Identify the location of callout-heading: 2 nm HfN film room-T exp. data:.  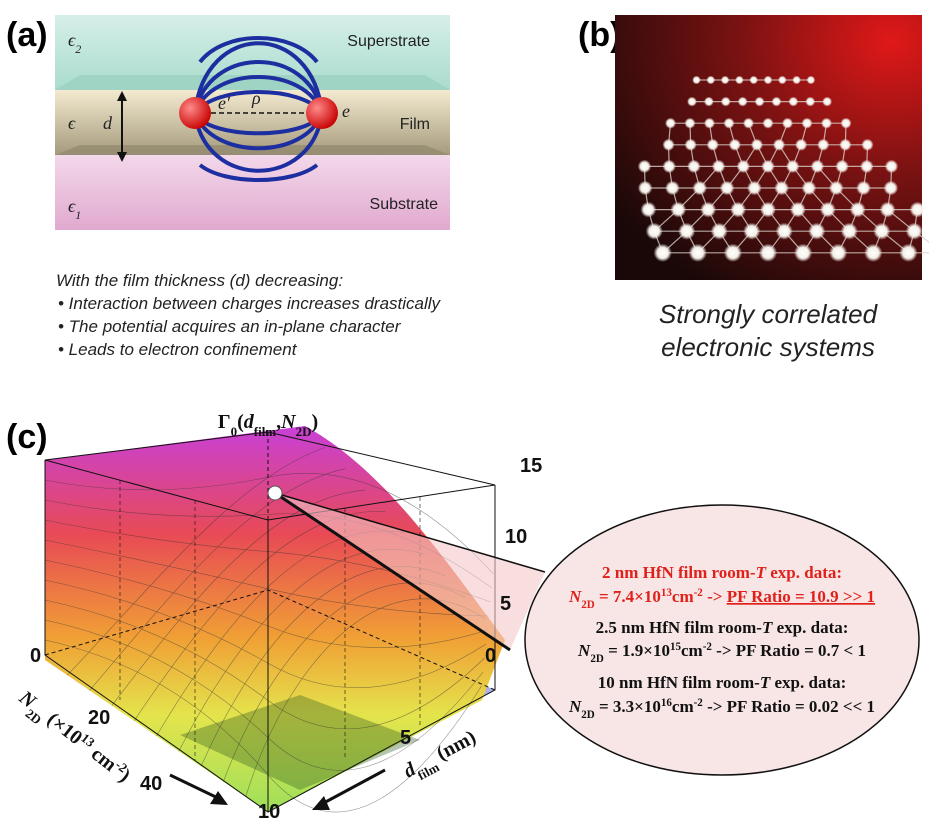
(722, 572).